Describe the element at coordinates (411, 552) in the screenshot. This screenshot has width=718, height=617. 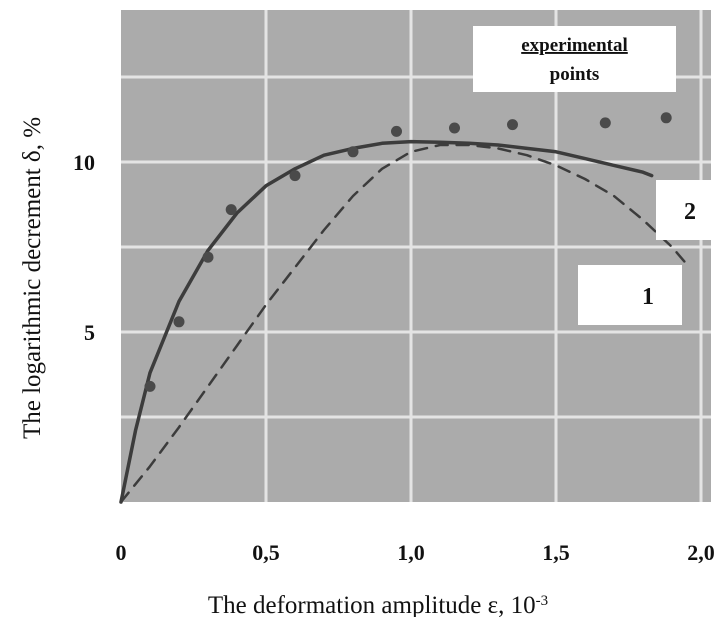
I see `x-tick-label-3: 1,0` at that location.